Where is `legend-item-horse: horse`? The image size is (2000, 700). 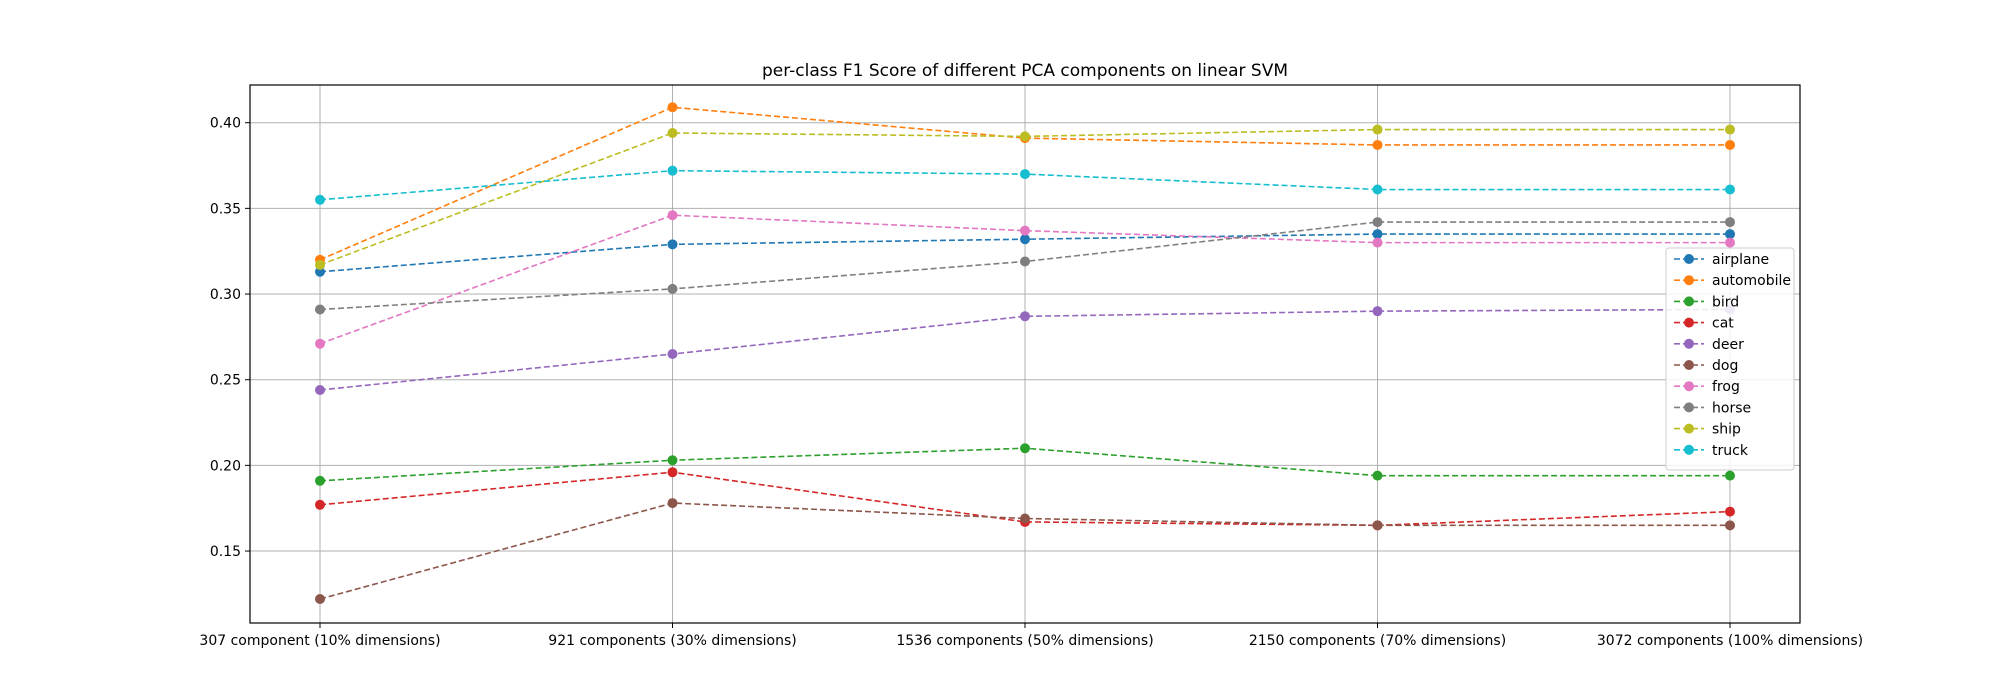
legend-item-horse: horse is located at coordinates (1712, 408).